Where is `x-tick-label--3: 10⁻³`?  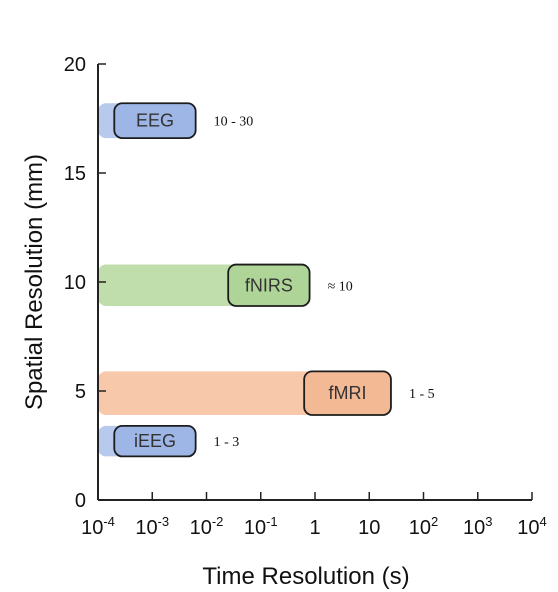 x-tick-label--3: 10⁻³ is located at coordinates (152, 526).